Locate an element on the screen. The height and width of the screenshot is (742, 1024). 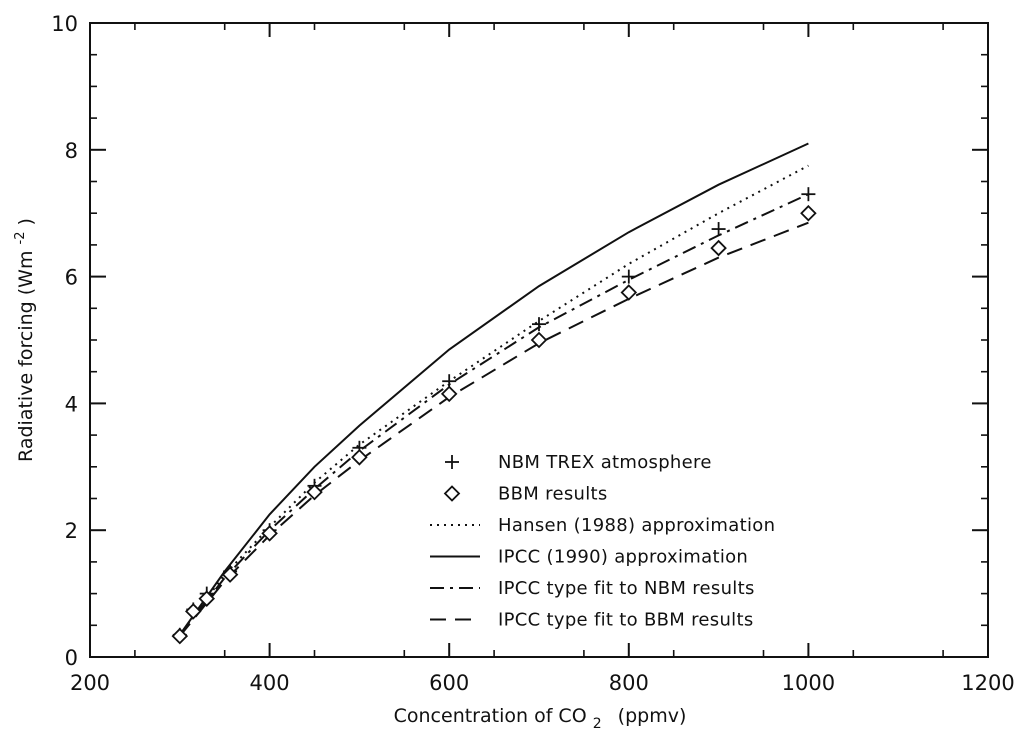
y-tick-label: 6 is located at coordinates (71, 278).